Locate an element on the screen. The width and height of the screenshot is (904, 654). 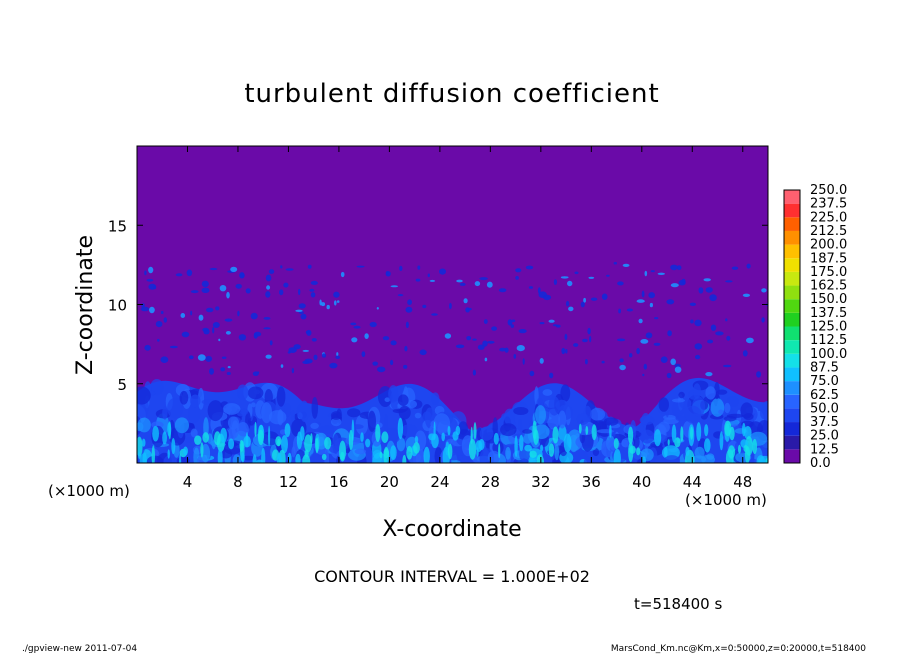
colorbar-label-15: 187.5 is located at coordinates (828, 258).